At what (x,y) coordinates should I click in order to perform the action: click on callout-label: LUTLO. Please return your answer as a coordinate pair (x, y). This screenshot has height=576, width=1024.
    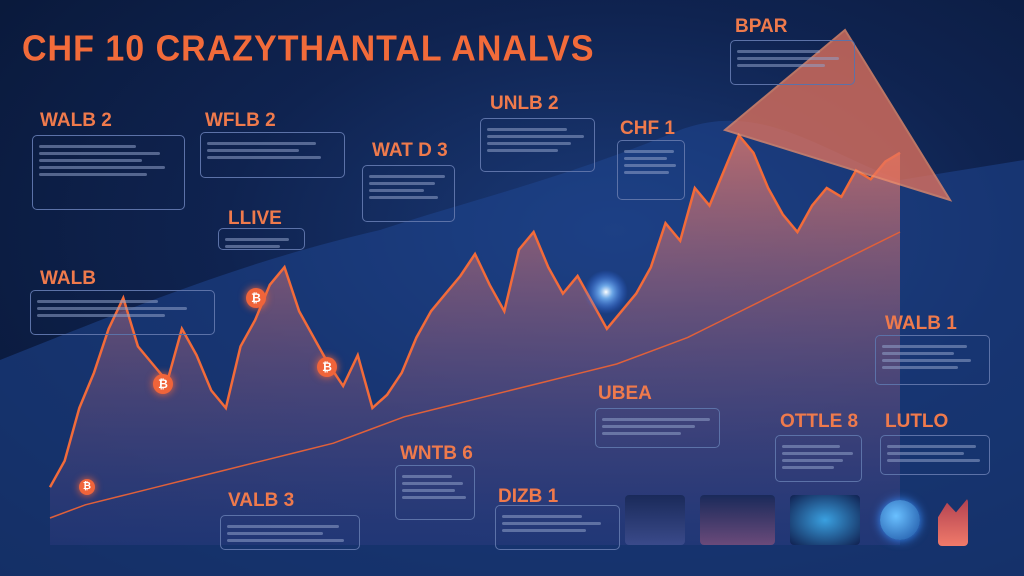
    Looking at the image, I should click on (917, 421).